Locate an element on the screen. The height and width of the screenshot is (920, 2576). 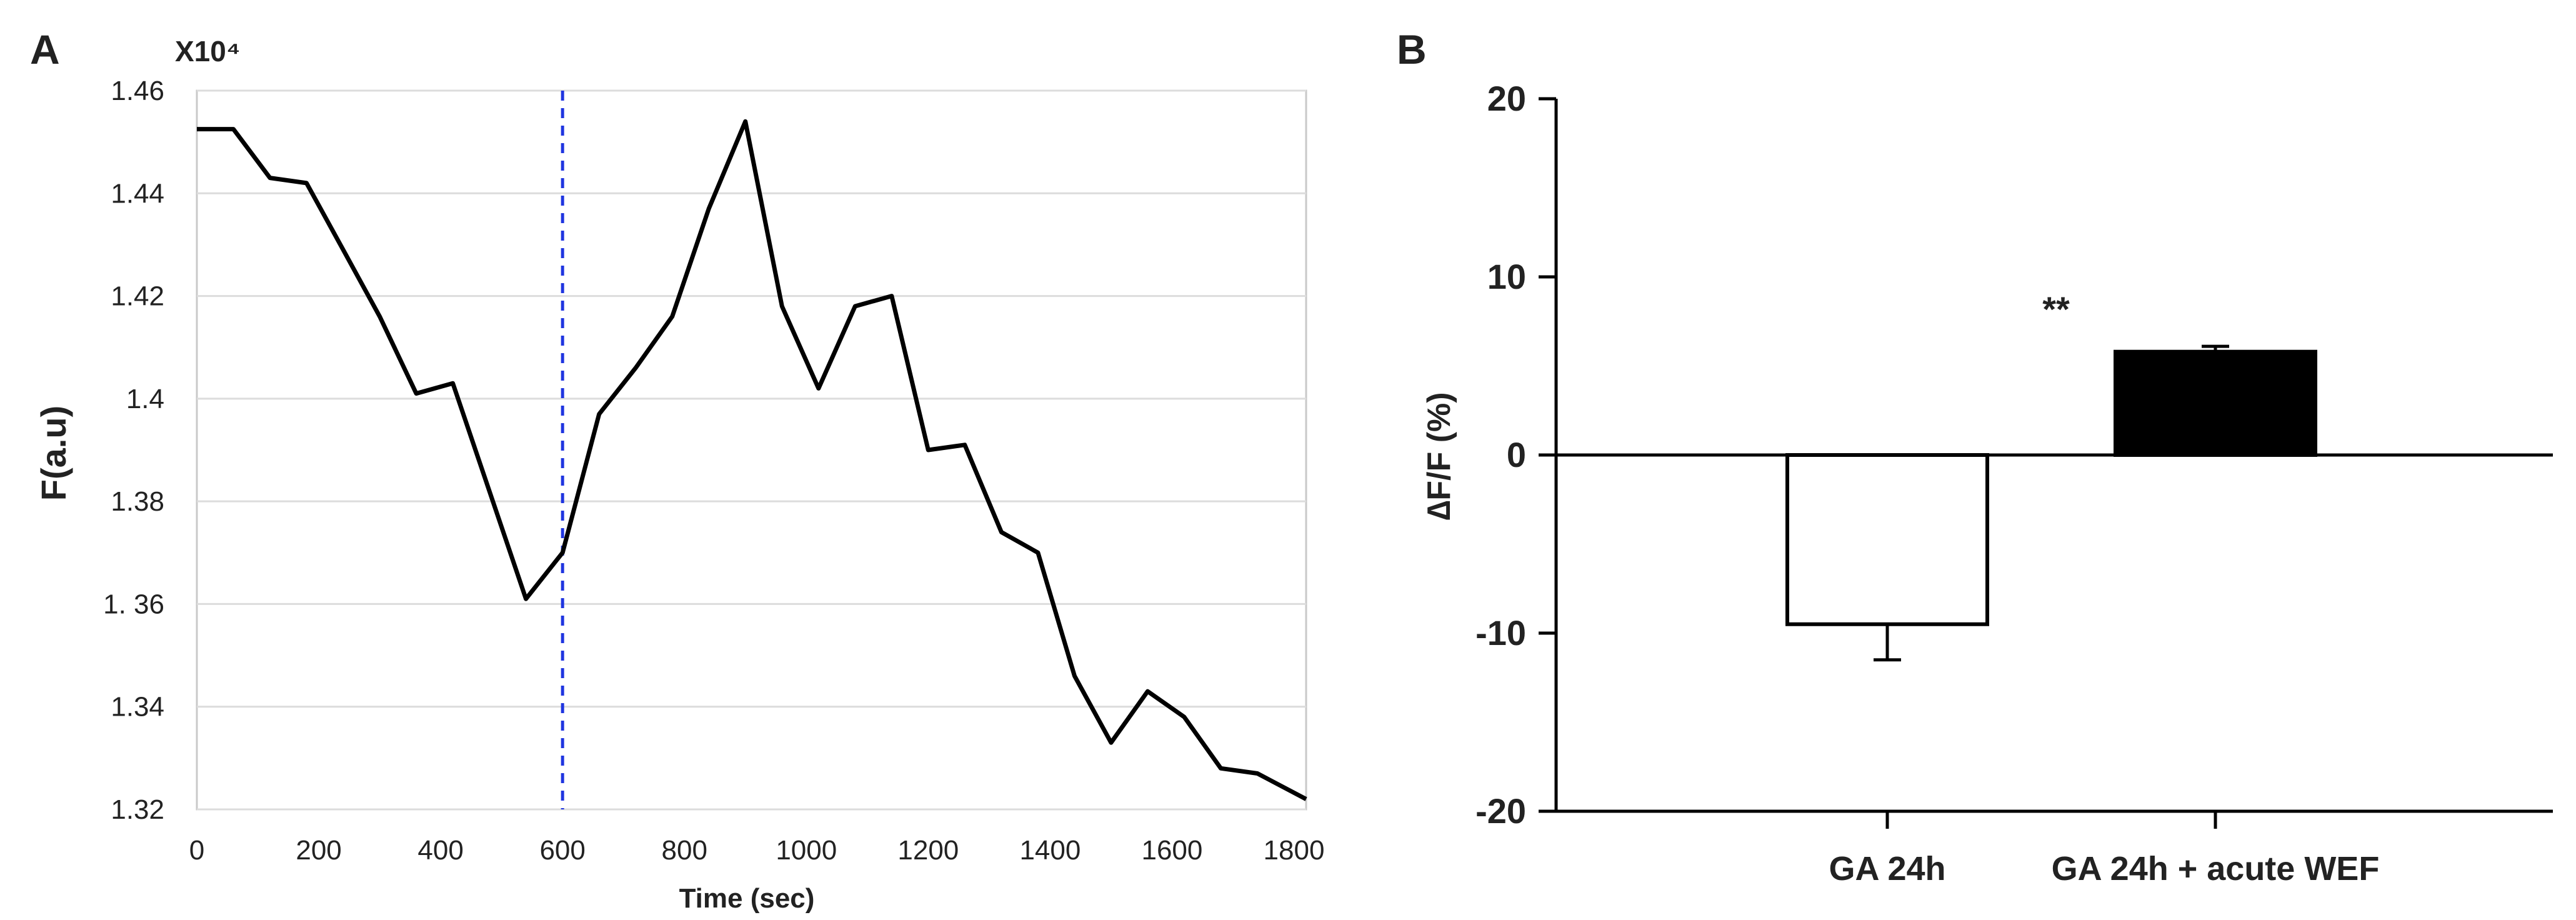
panel-label-a: A is located at coordinates (45, 49).